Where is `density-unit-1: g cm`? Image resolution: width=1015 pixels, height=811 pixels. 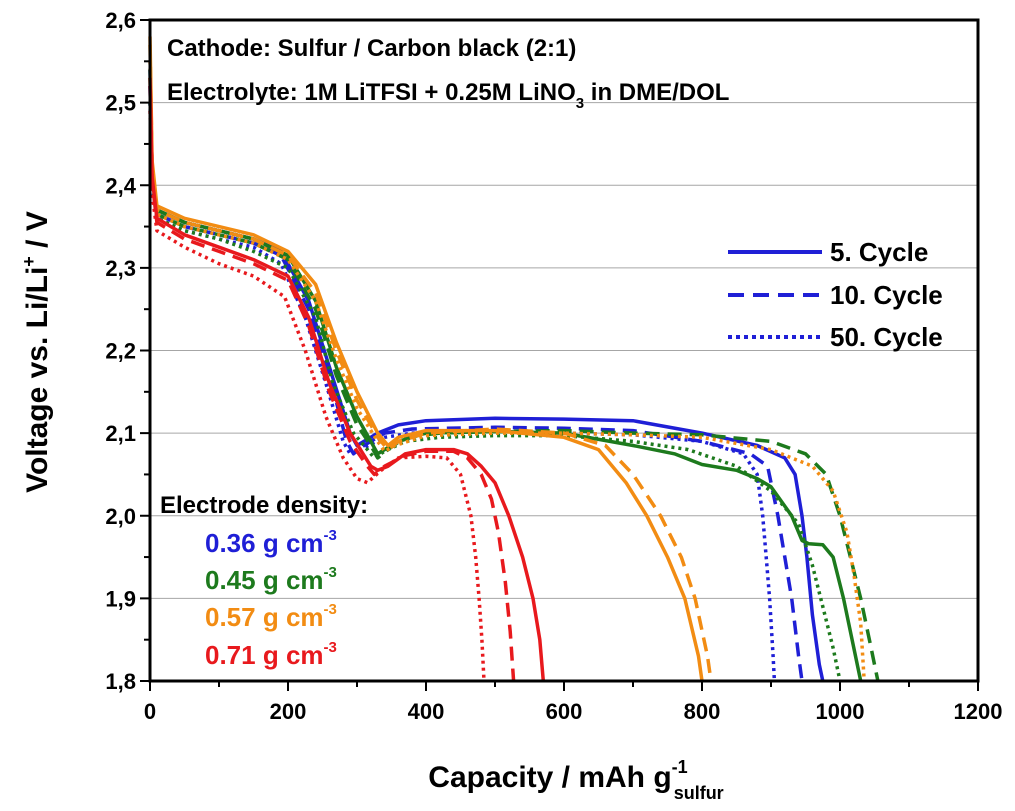
density-unit-1: g cm is located at coordinates (290, 580).